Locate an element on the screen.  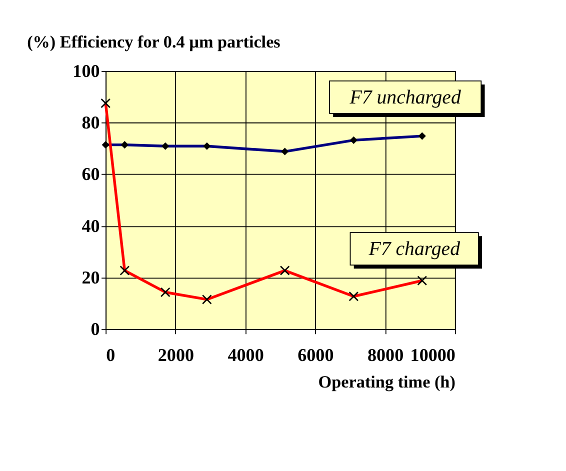
x-tick-label: 0 is located at coordinates (111, 355).